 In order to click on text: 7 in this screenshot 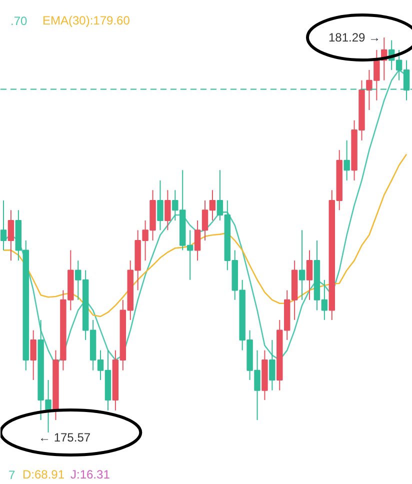, I will do `click(12, 475)`.